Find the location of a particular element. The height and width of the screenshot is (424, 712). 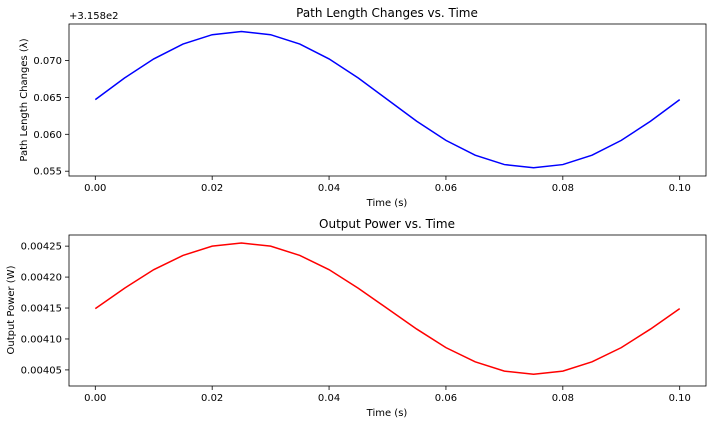

y-axis-label: Output Power (W) is located at coordinates (11, 309).